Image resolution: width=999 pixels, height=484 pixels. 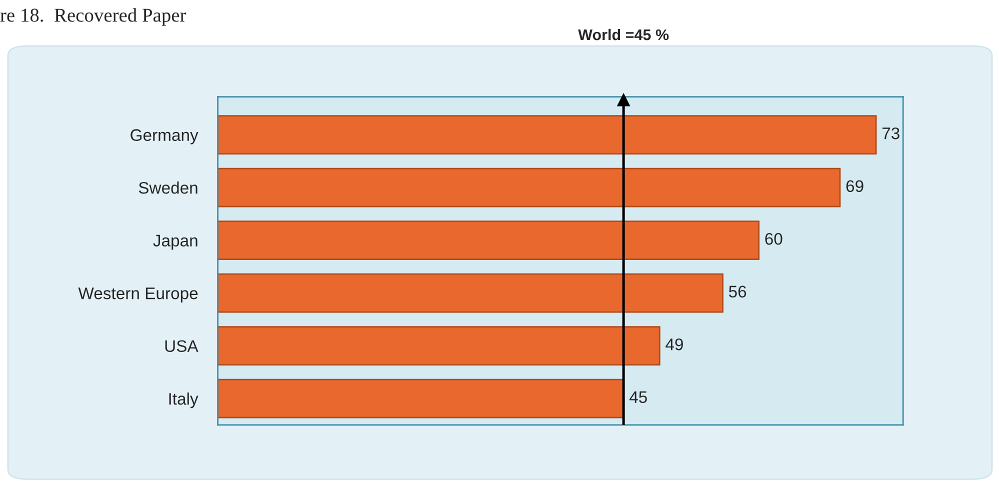 What do you see at coordinates (181, 346) in the screenshot?
I see `y-tick-label: USA` at bounding box center [181, 346].